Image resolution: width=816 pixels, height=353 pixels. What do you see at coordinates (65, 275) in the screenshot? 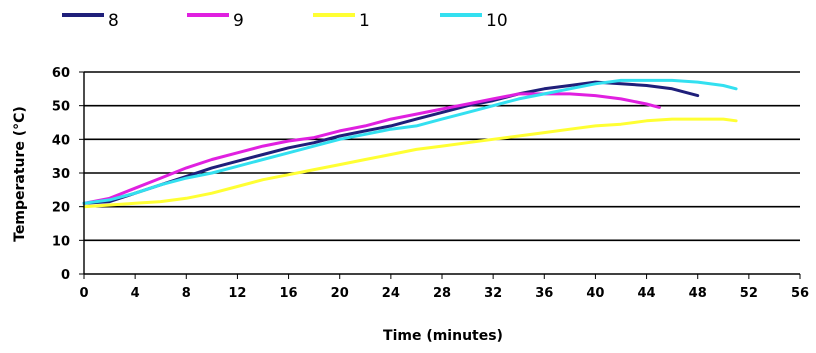
I see `y-tick-label: 0` at bounding box center [65, 275].